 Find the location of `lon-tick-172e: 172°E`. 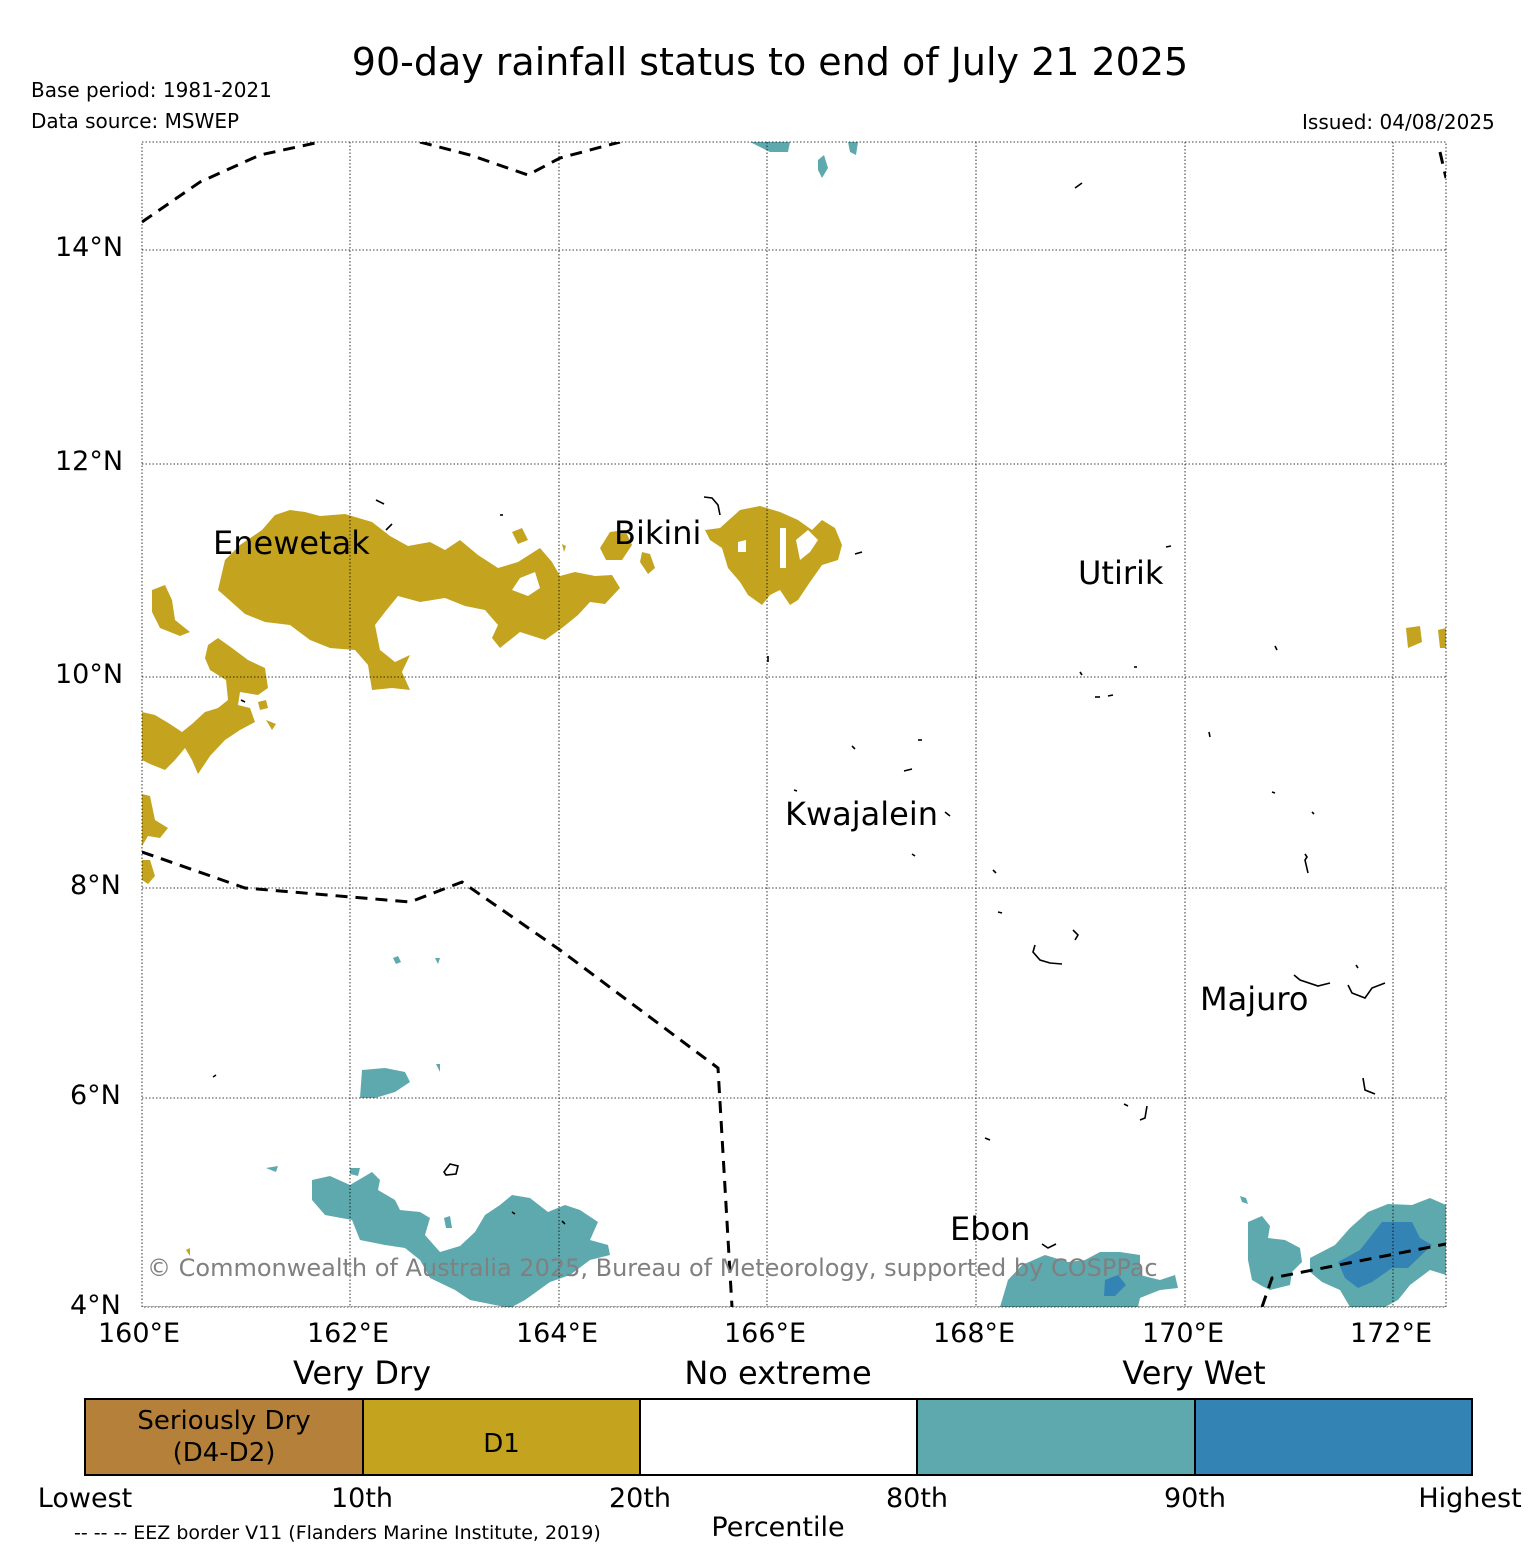

lon-tick-172e: 172°E is located at coordinates (1391, 1333).